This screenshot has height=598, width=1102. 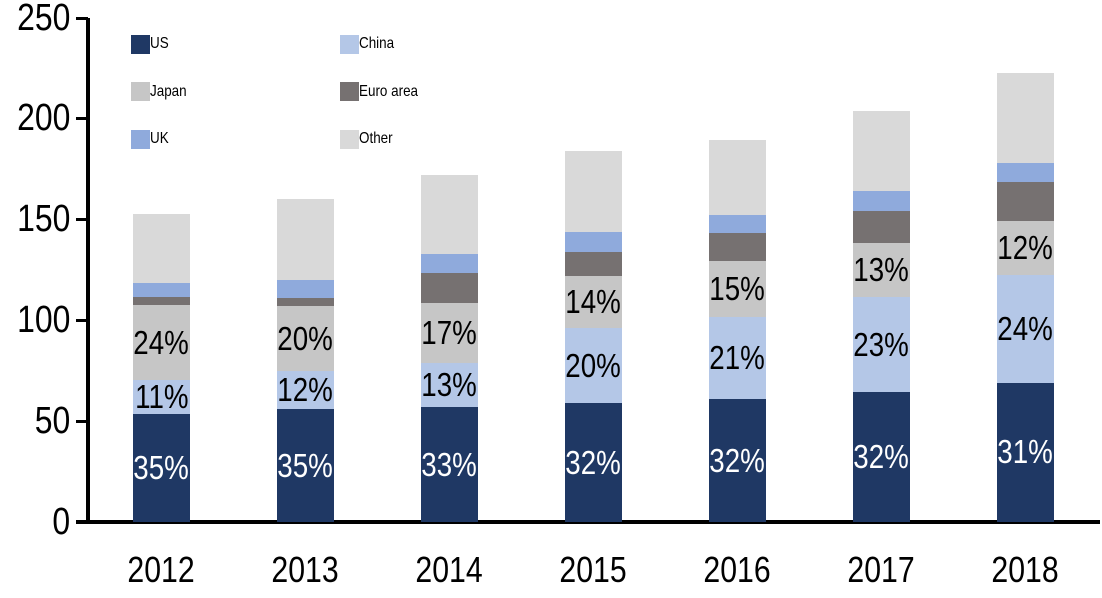 I want to click on bar-segment-other-2013, so click(x=305, y=240).